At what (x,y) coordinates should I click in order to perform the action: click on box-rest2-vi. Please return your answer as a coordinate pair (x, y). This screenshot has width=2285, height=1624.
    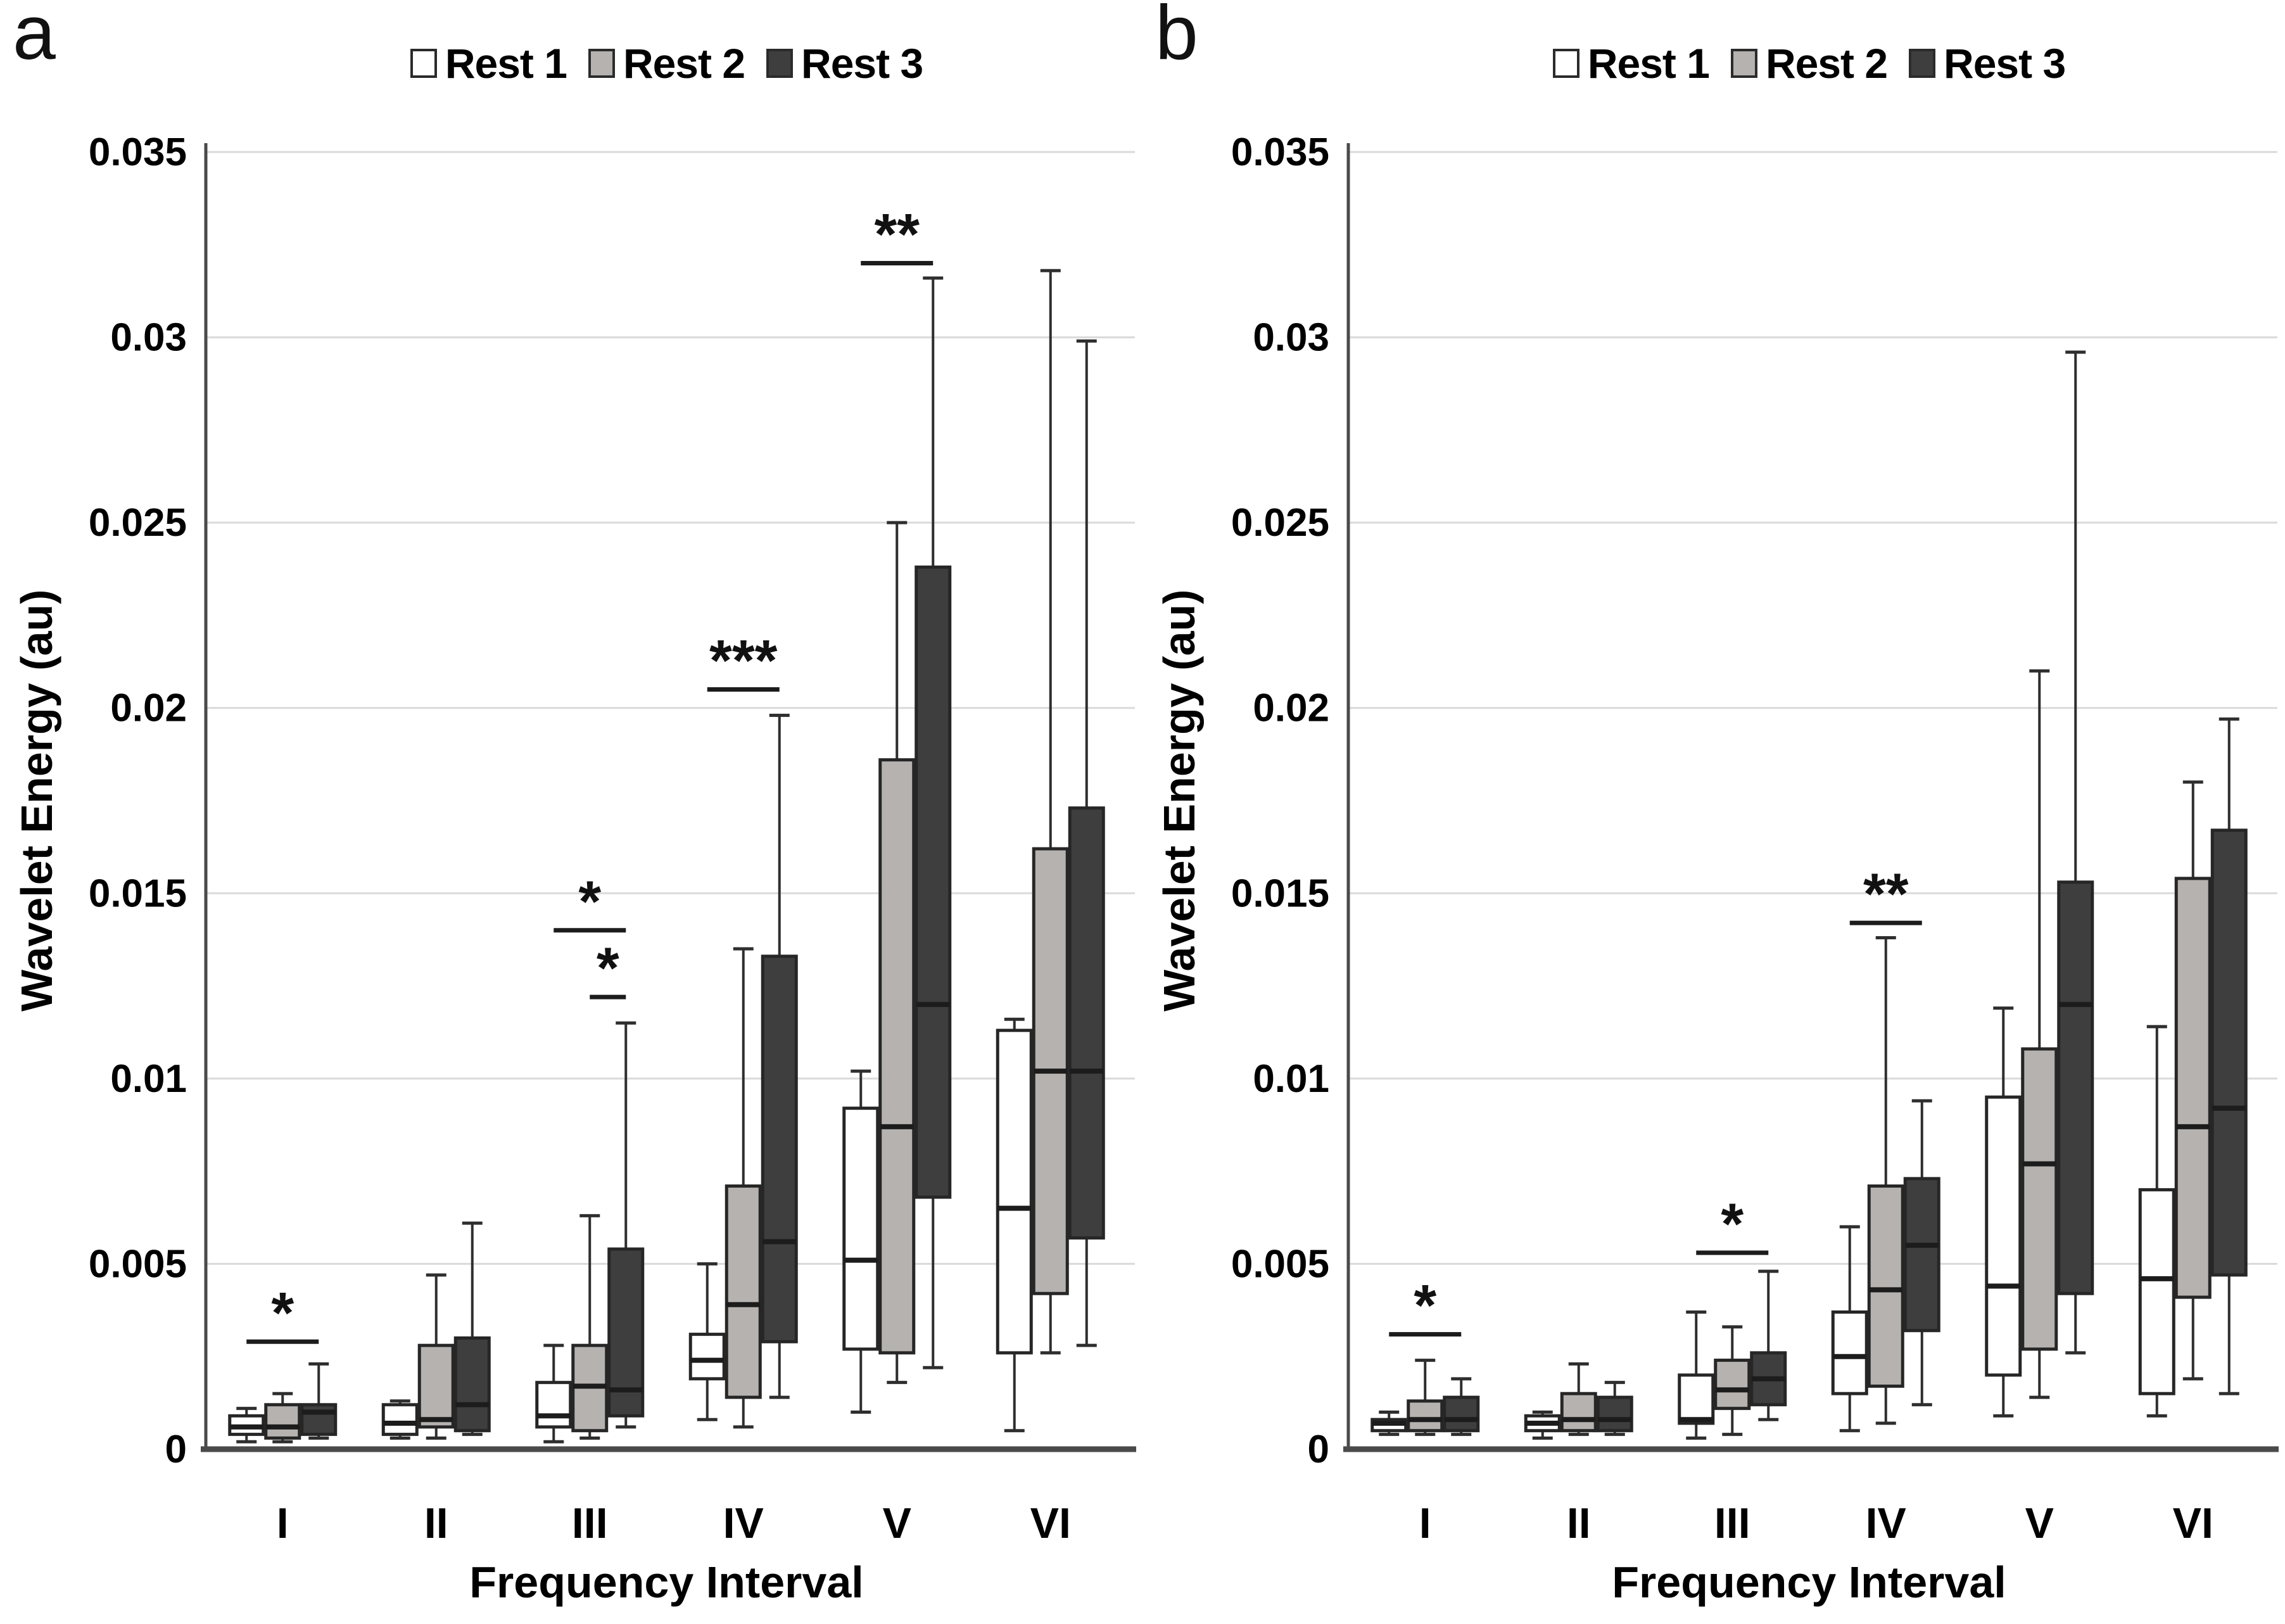
    Looking at the image, I should click on (2193, 1088).